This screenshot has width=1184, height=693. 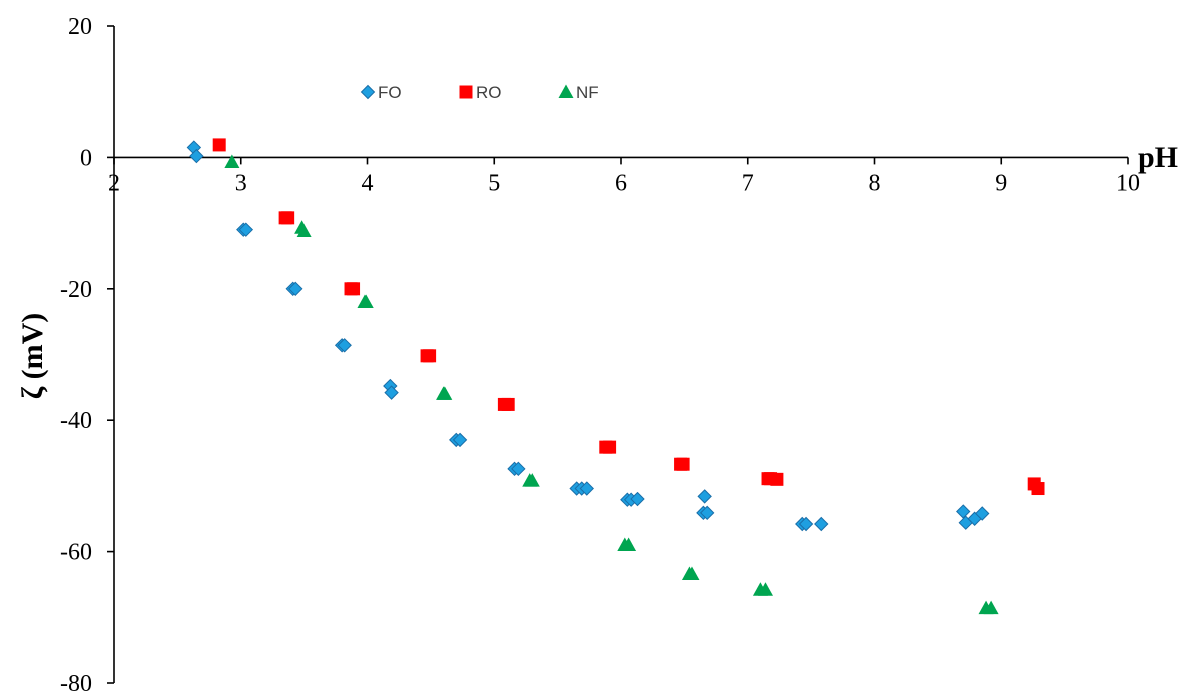 I want to click on x-tick-label: 8, so click(x=875, y=183).